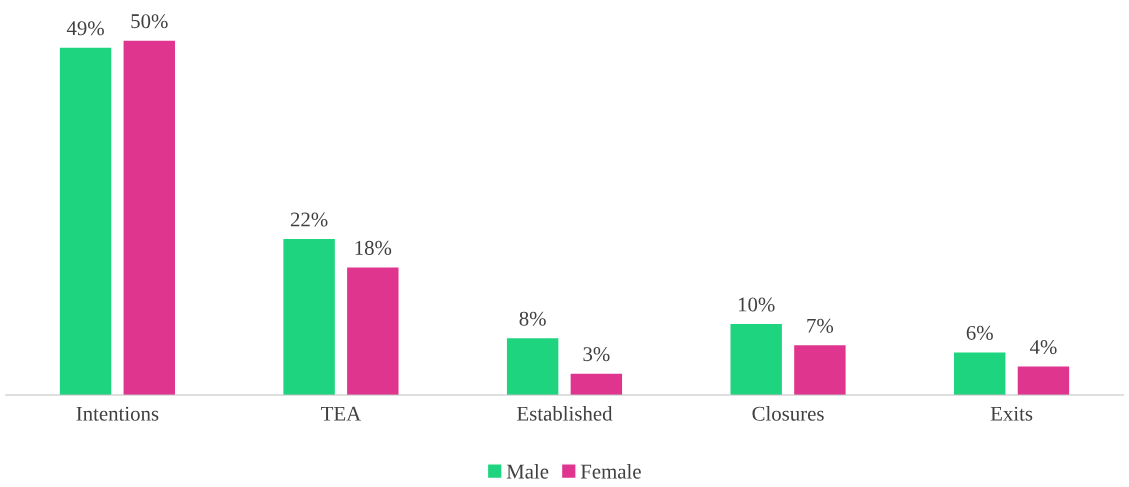  I want to click on data-label: 10%, so click(756, 304).